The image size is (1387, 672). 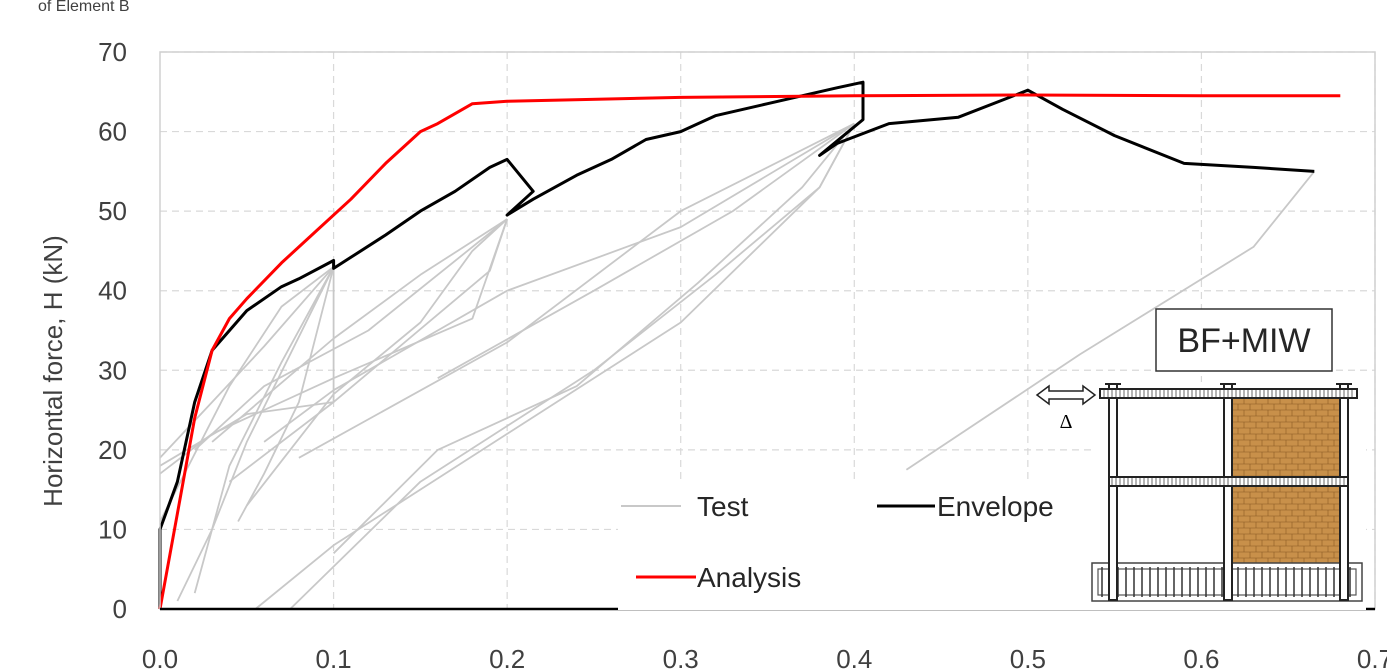 I want to click on displacement-symbol: Δ, so click(x=1066, y=422).